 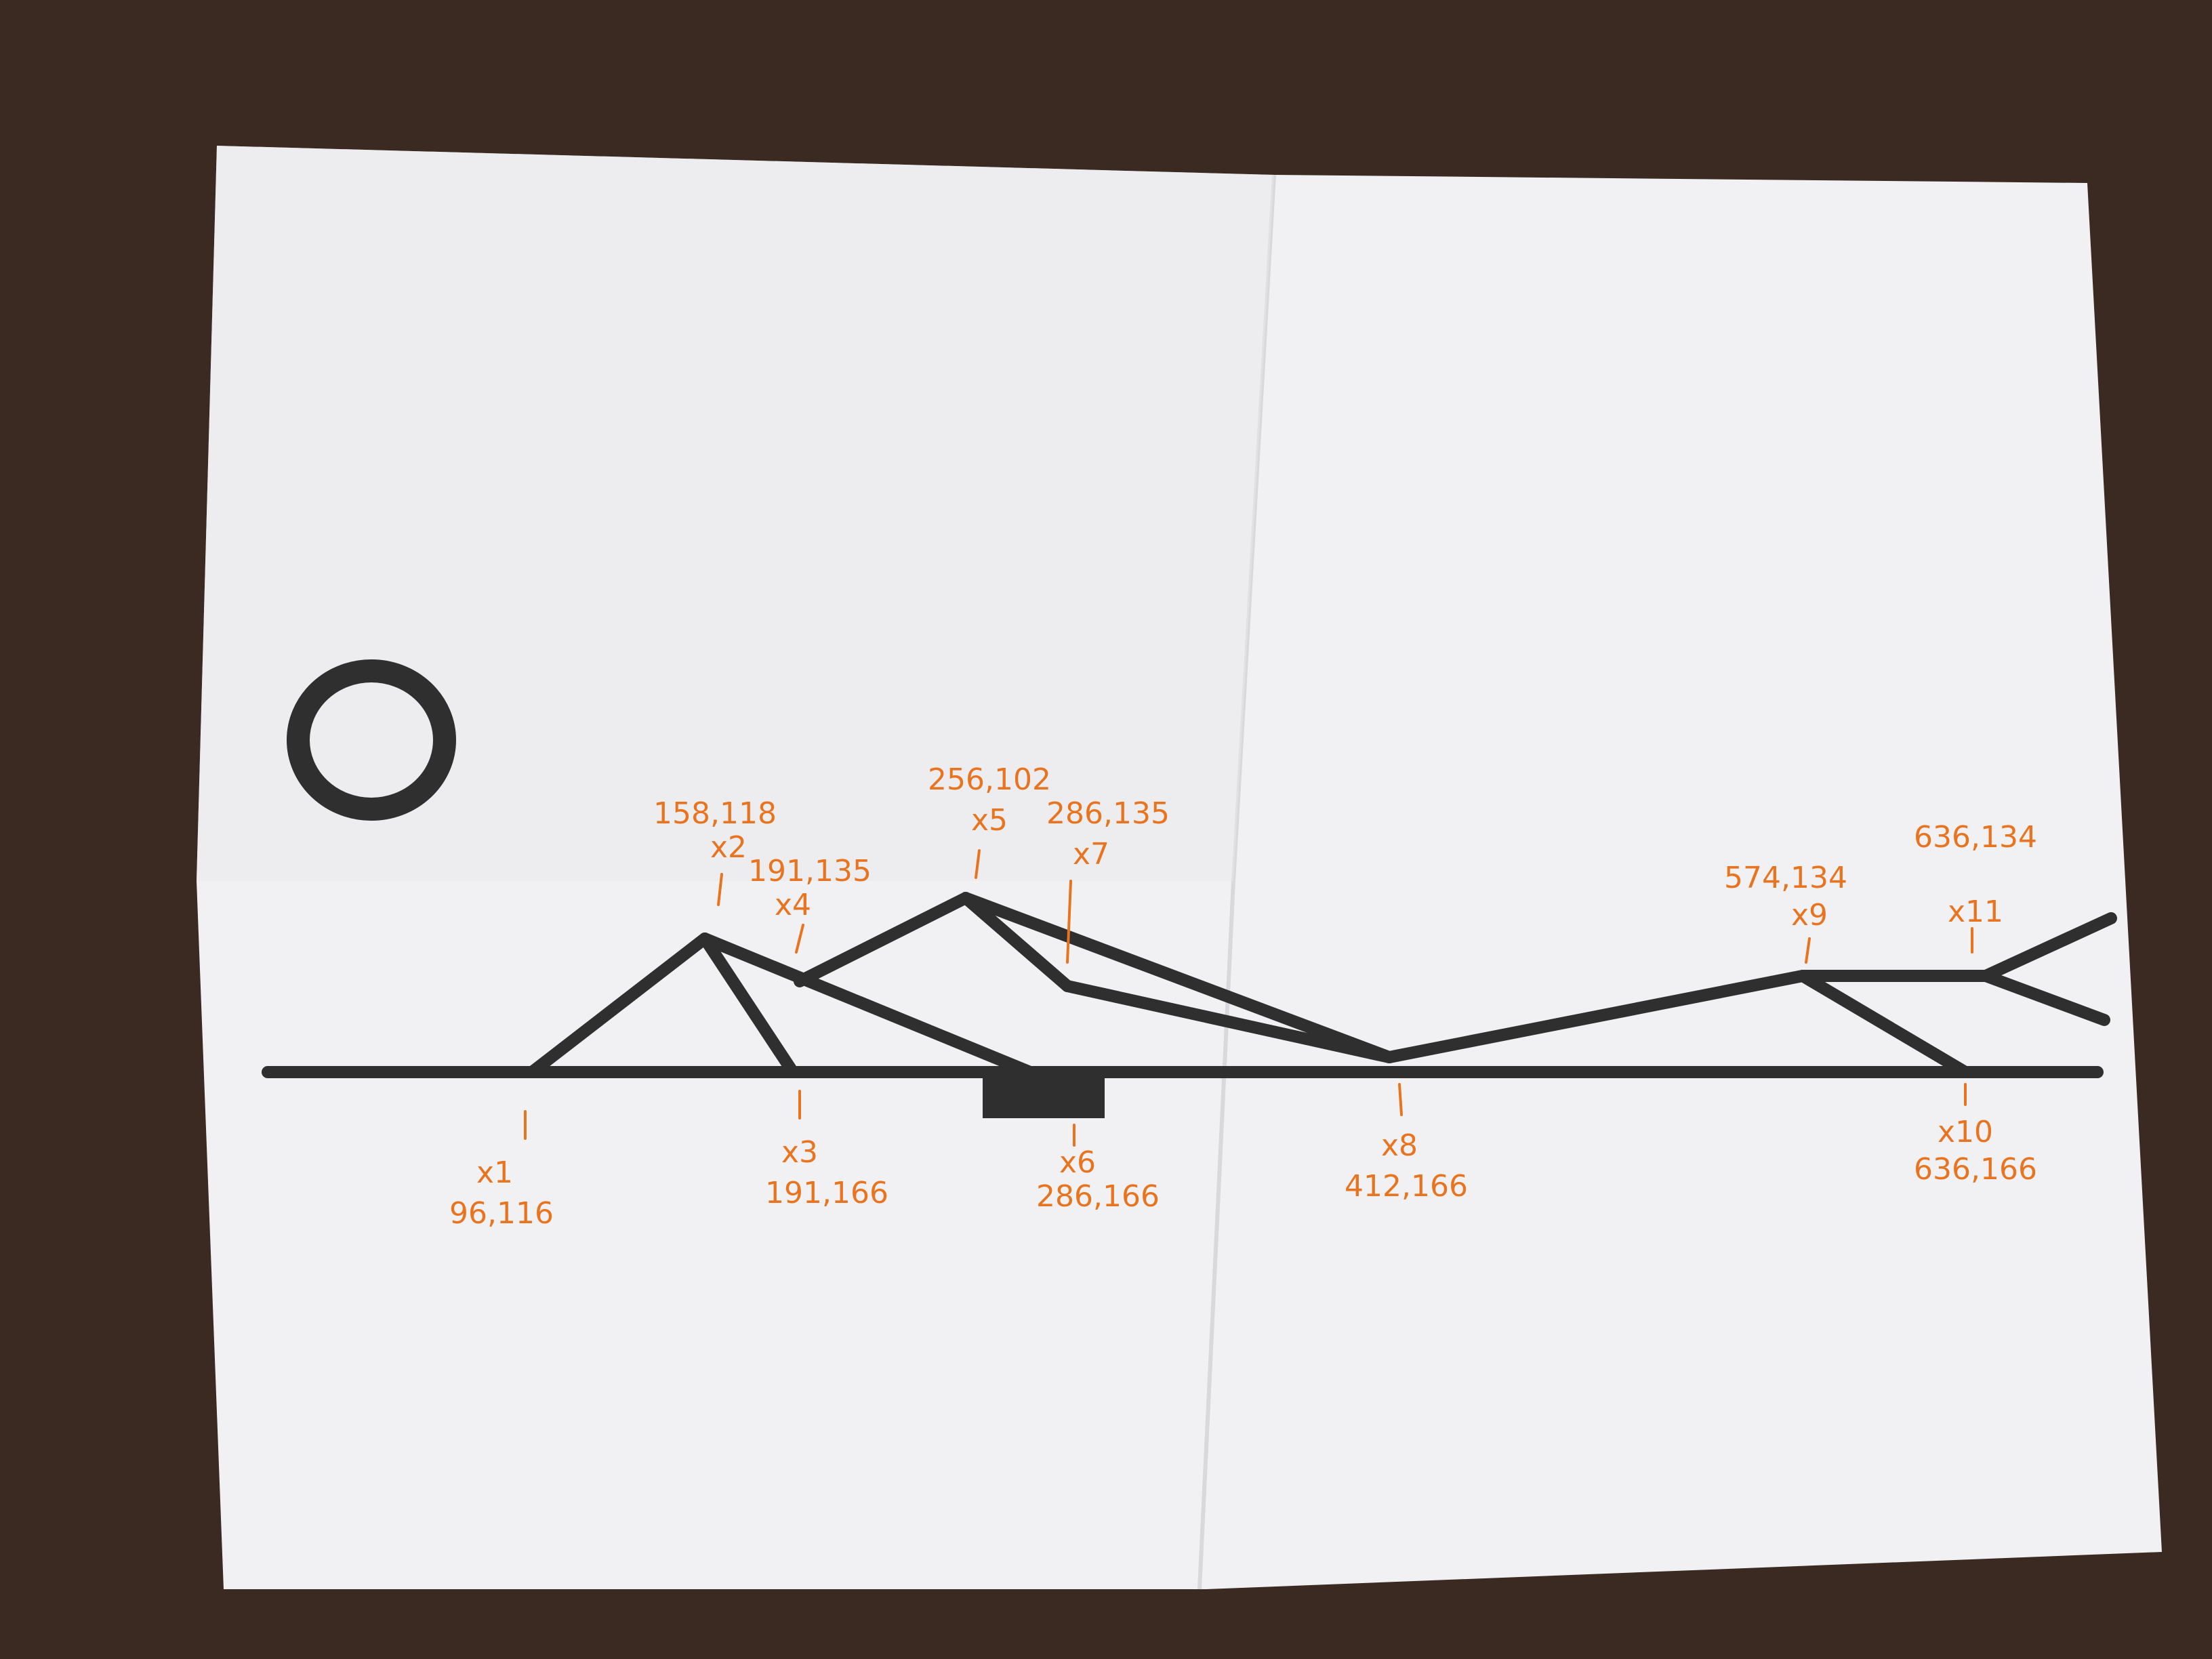 I want to click on svg-text: x3, so click(x=800, y=1152).